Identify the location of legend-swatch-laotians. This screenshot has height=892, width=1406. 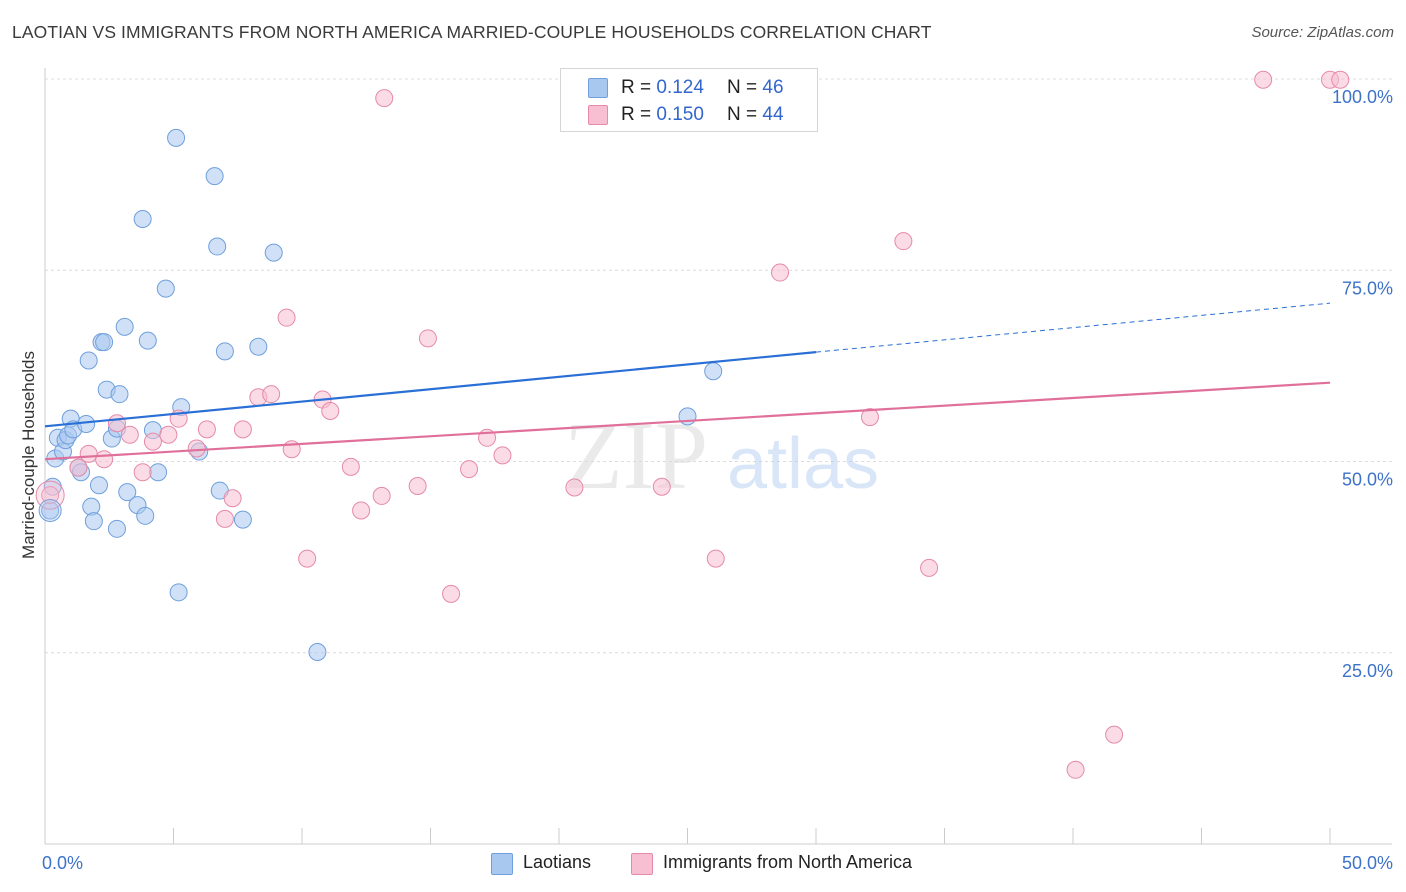
(598, 88).